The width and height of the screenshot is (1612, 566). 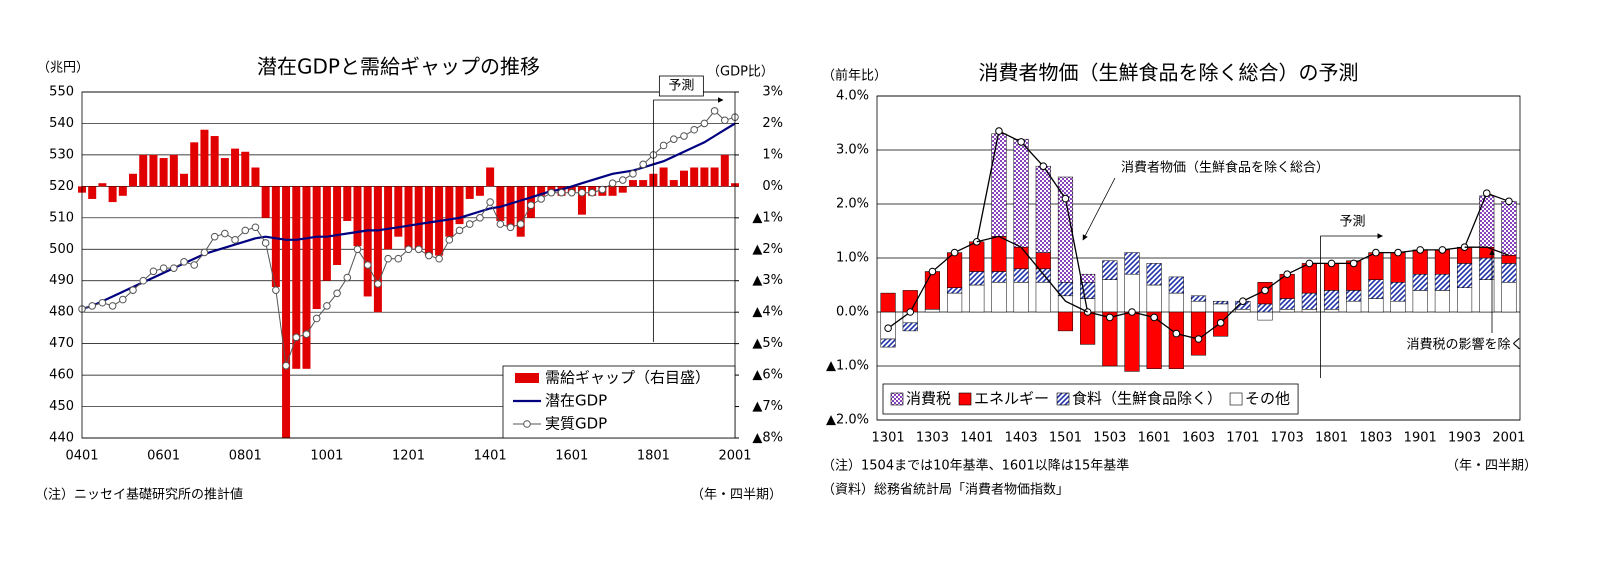 What do you see at coordinates (61, 343) in the screenshot?
I see `y-tick-label: 470` at bounding box center [61, 343].